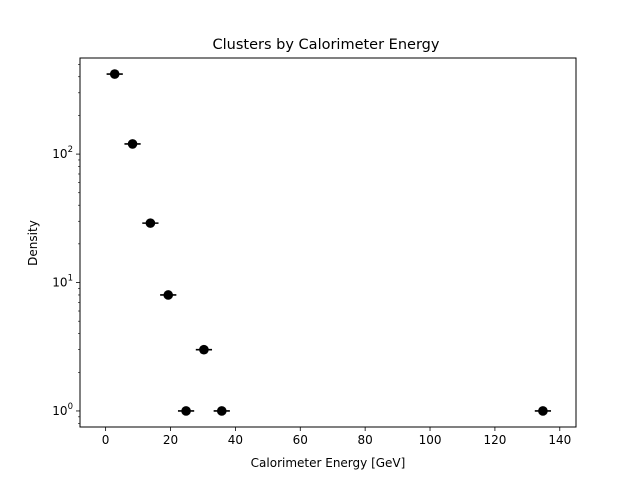 This screenshot has width=640, height=480. I want to click on y-tick-label: 10¹, so click(62, 282).